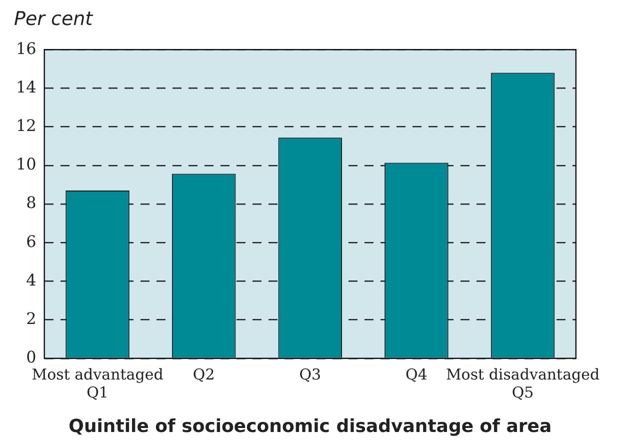 Image resolution: width=618 pixels, height=447 pixels. I want to click on y-tick-label: 14, so click(26, 86).